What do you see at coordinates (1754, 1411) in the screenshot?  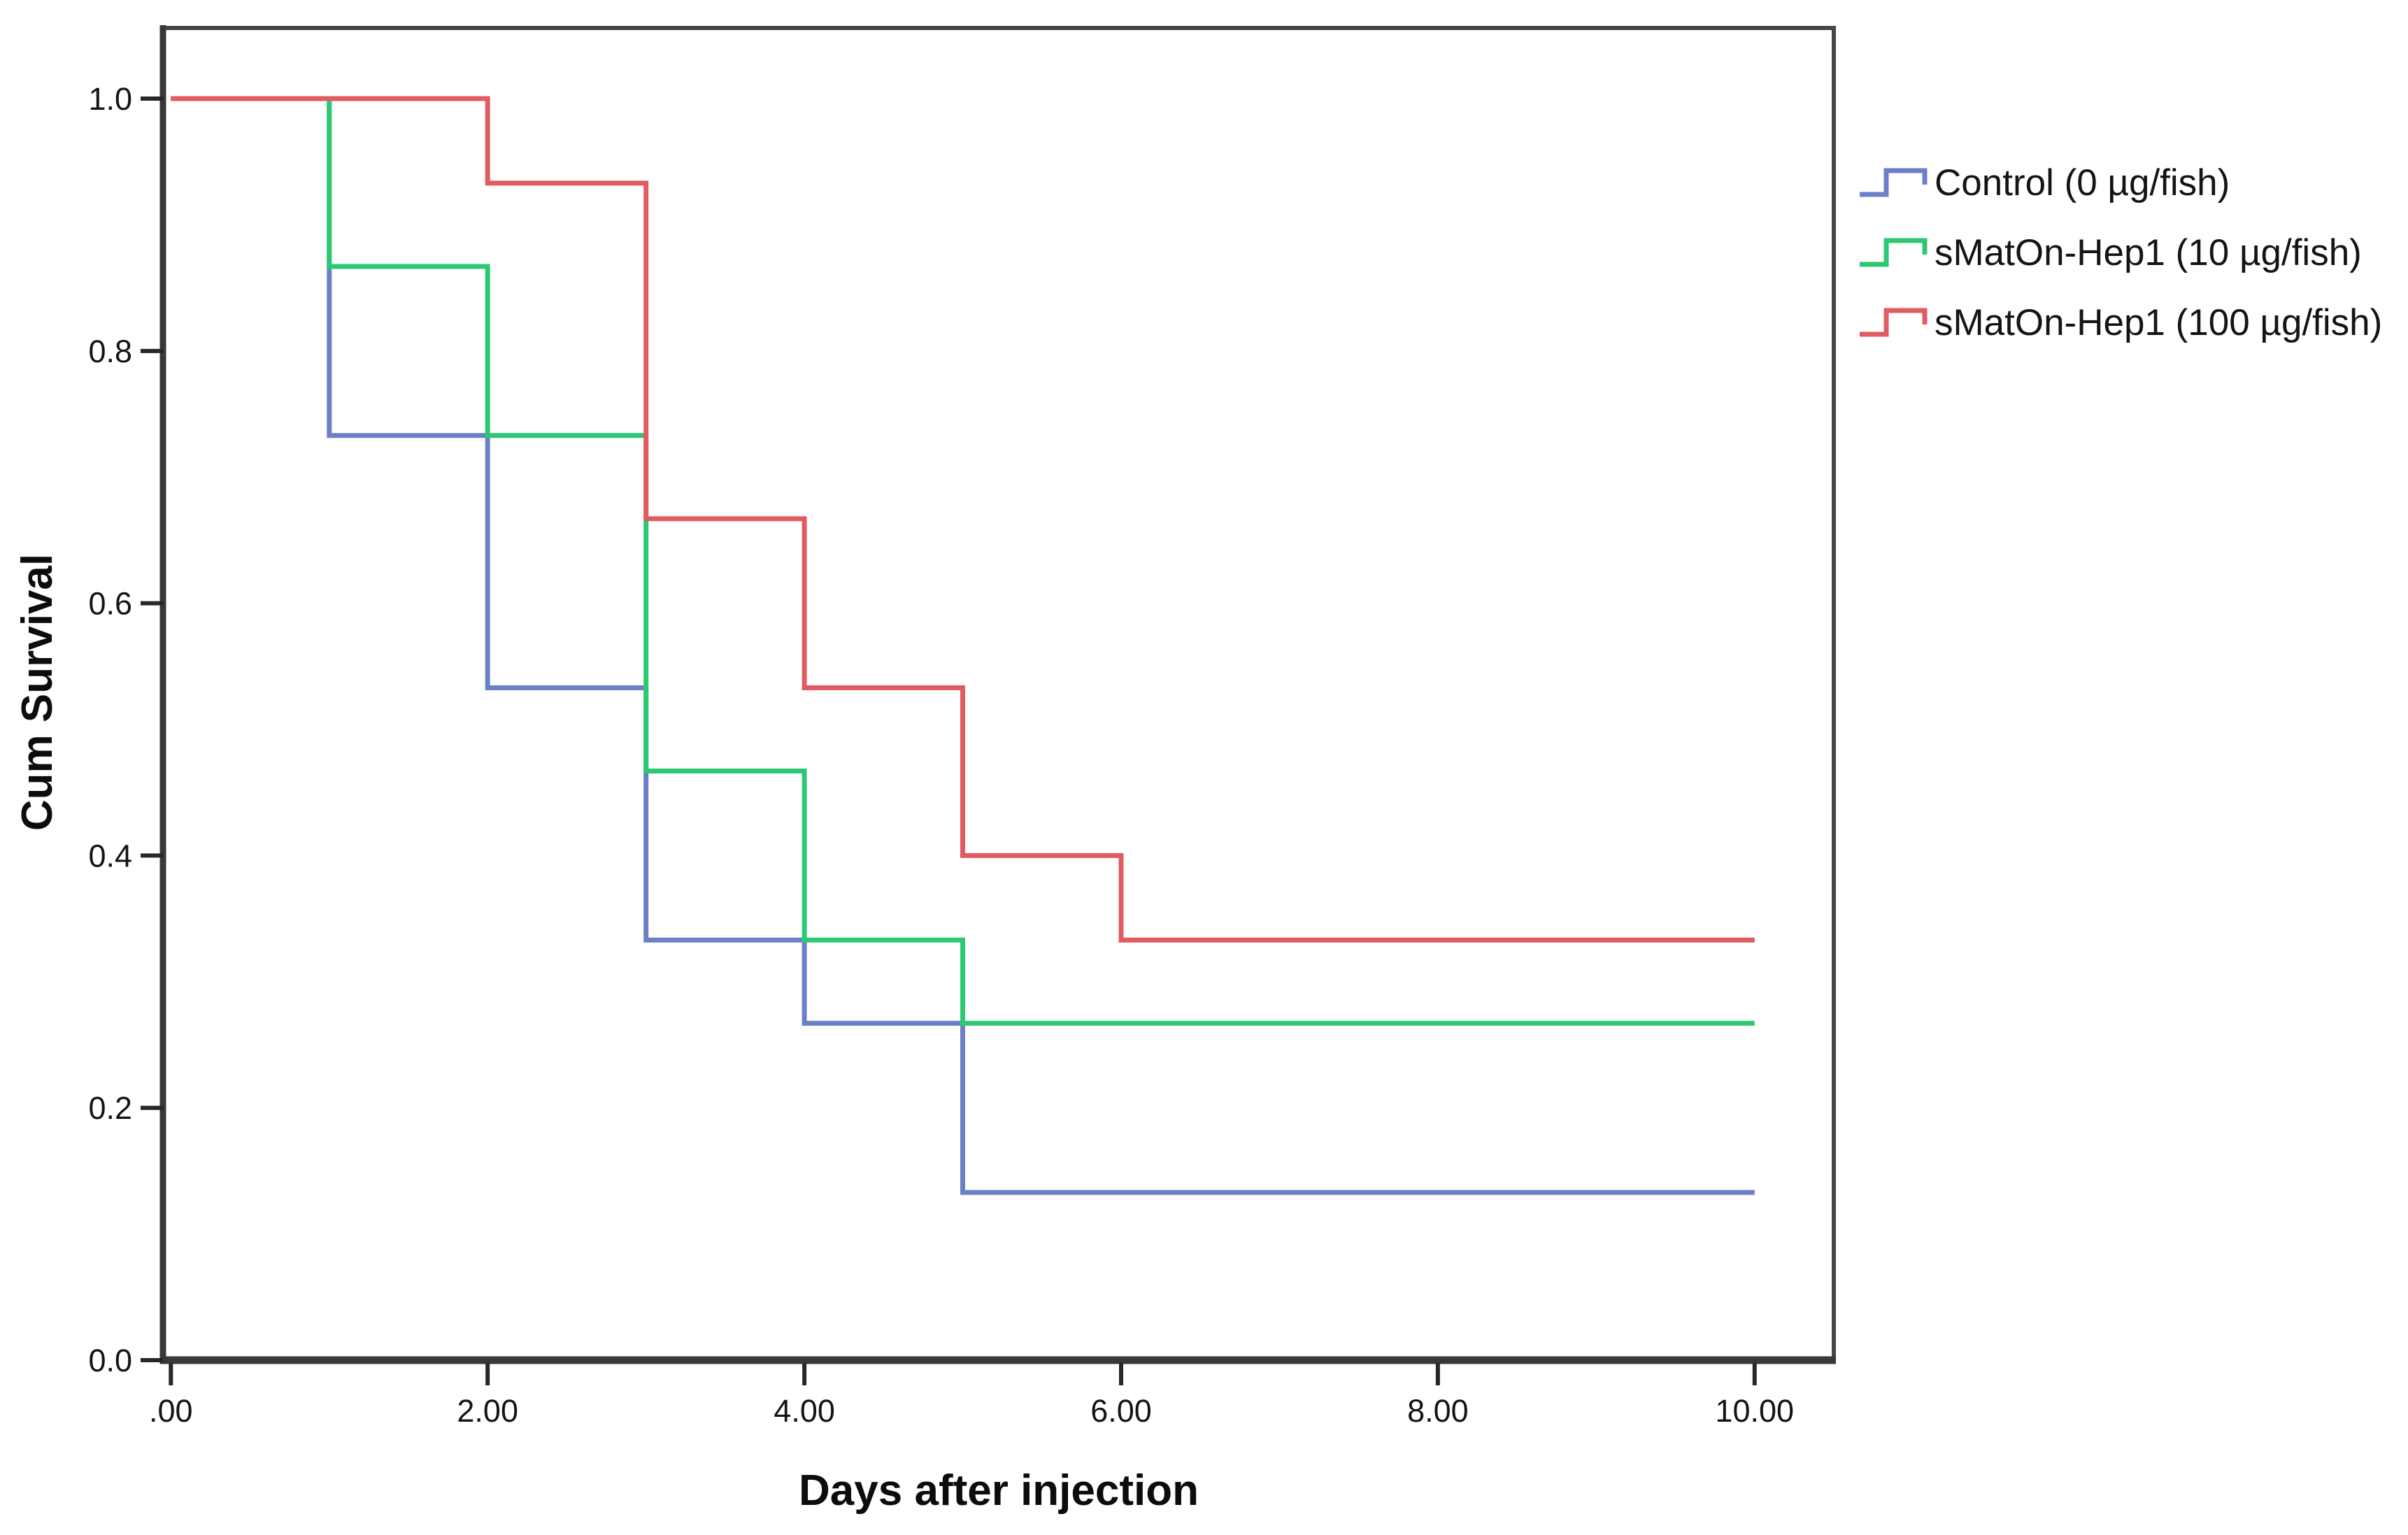 I see `x-tick-label: 10.00` at bounding box center [1754, 1411].